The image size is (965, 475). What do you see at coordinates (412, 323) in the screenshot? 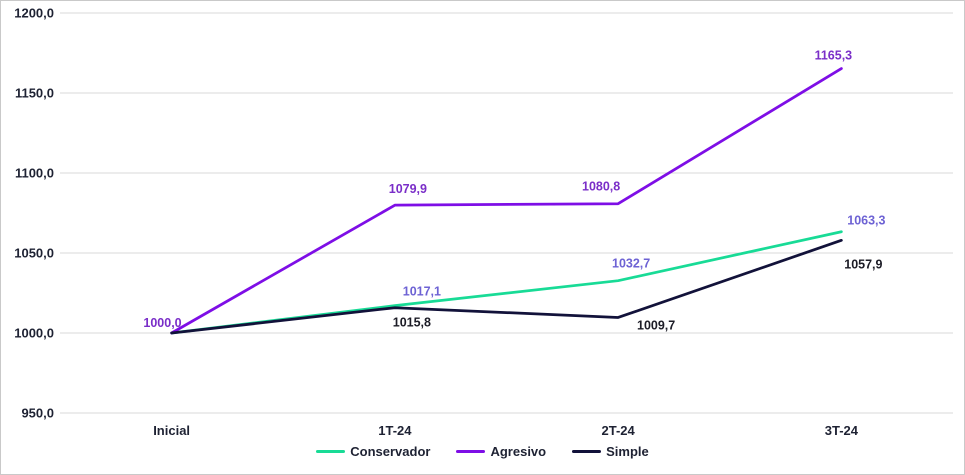
I see `data-label-simple-1t-24: 1015,8` at bounding box center [412, 323].